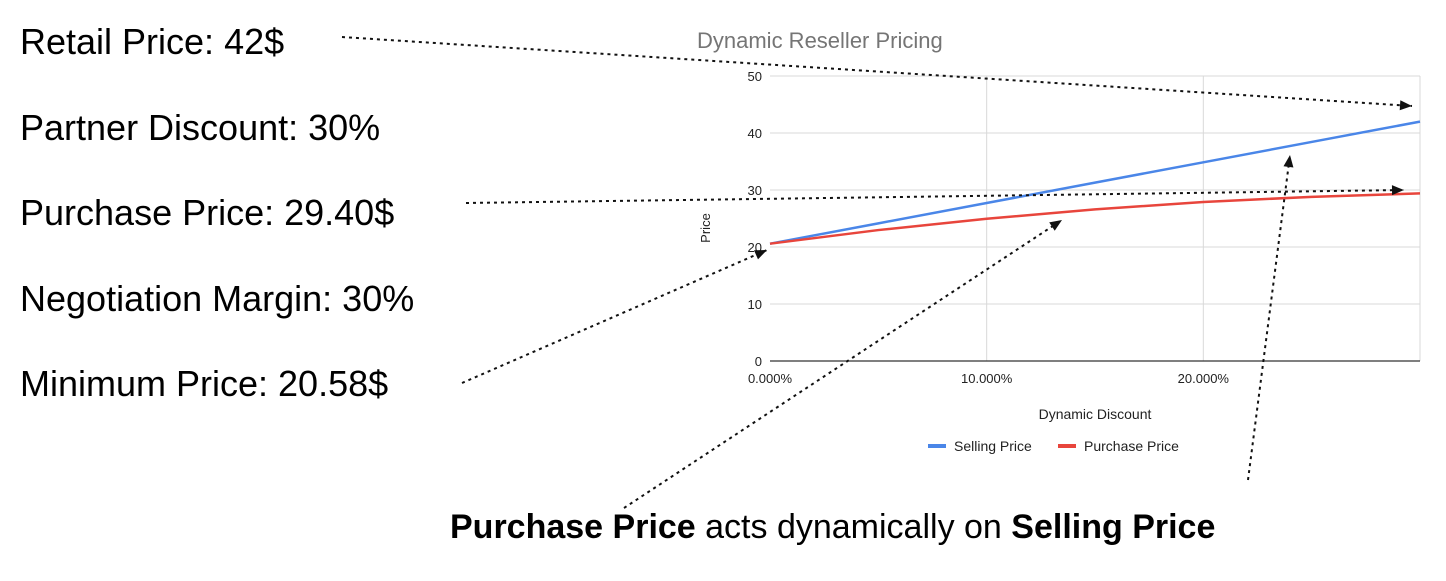 The width and height of the screenshot is (1446, 581). What do you see at coordinates (758, 361) in the screenshot?
I see `y-tick-label: 0` at bounding box center [758, 361].